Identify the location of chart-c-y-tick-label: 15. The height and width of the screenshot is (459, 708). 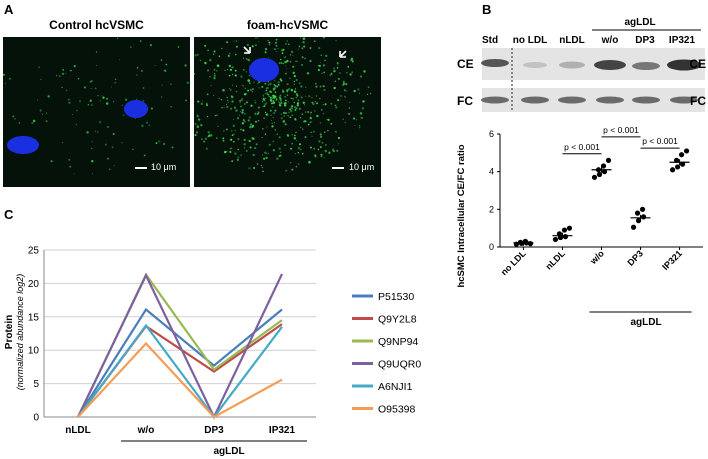
(34, 317).